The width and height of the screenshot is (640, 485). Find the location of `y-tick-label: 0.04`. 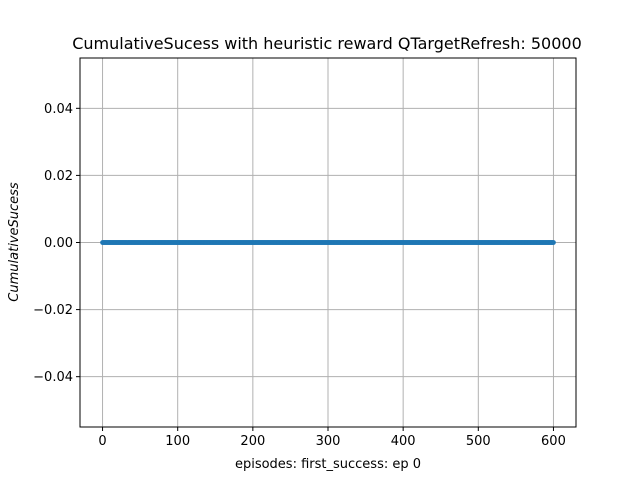

y-tick-label: 0.04 is located at coordinates (58, 109).